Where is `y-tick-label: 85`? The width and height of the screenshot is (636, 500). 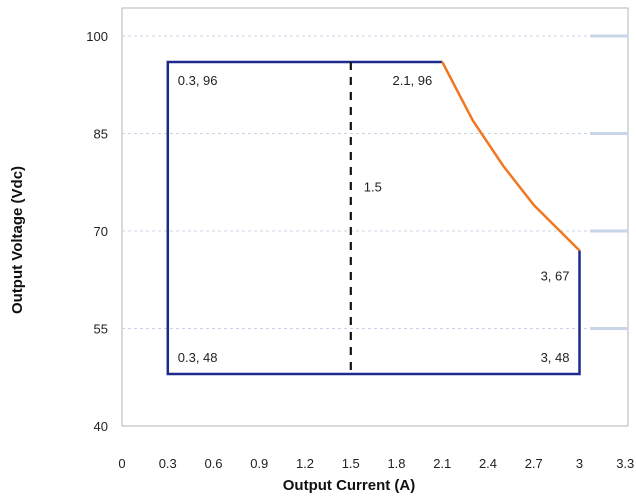 y-tick-label: 85 is located at coordinates (101, 134).